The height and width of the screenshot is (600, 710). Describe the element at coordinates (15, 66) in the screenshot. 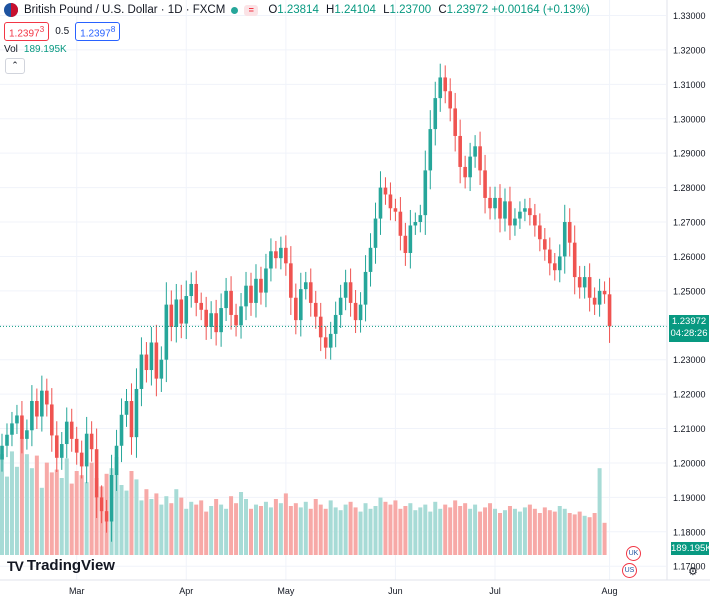

I see `collapse-legend-button: ⌃` at that location.